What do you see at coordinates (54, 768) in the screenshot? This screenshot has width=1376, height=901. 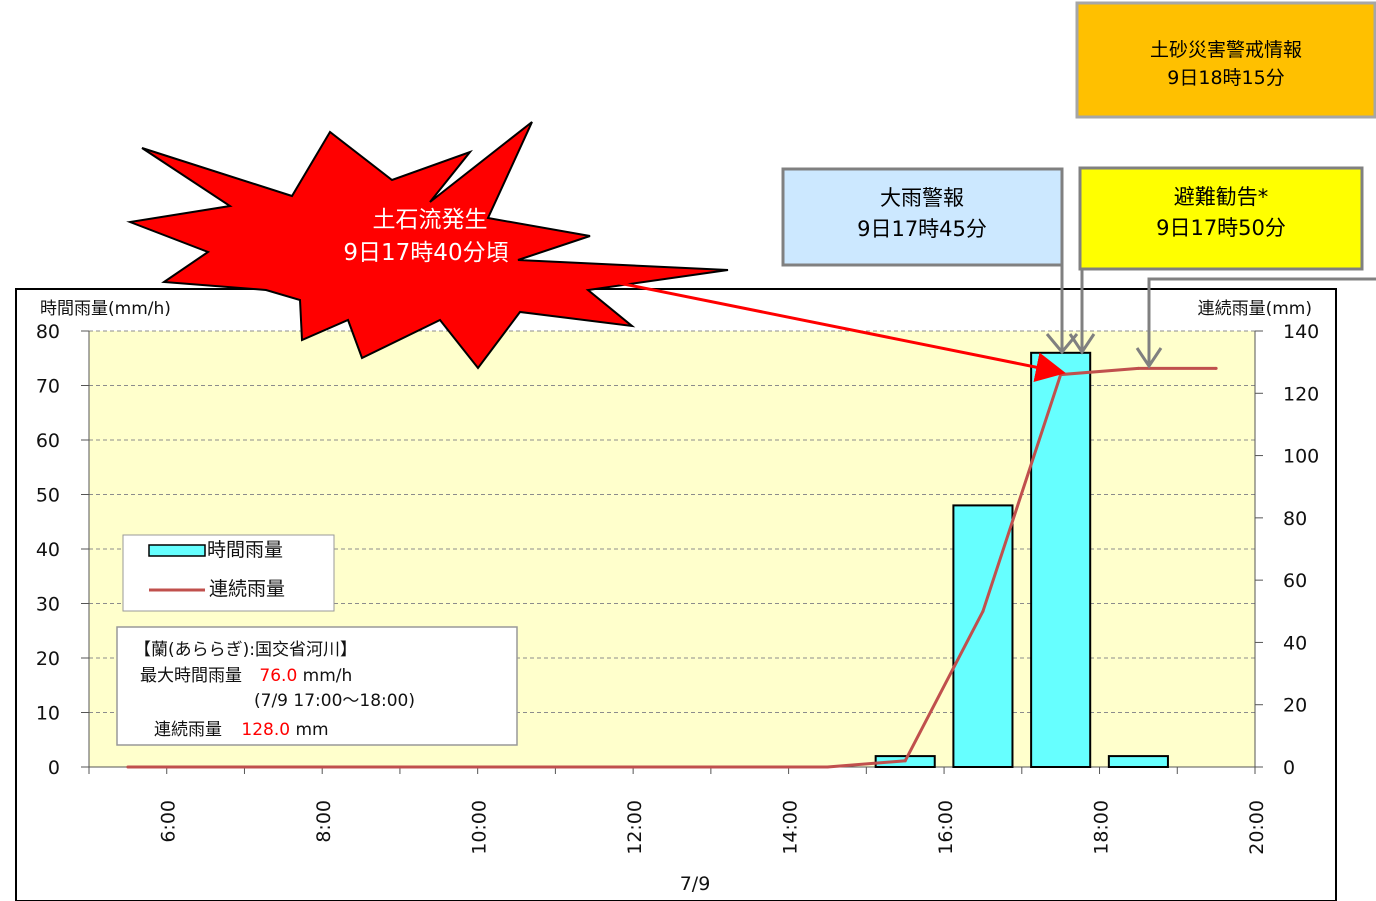 I see `left-tick-label: 0` at bounding box center [54, 768].